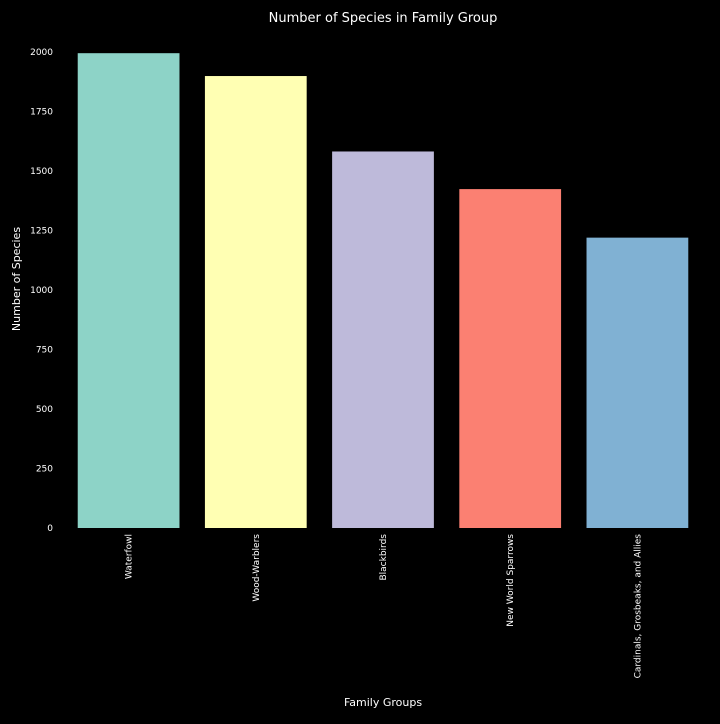  Describe the element at coordinates (41, 232) in the screenshot. I see `y-tick-label-5: 1250` at that location.